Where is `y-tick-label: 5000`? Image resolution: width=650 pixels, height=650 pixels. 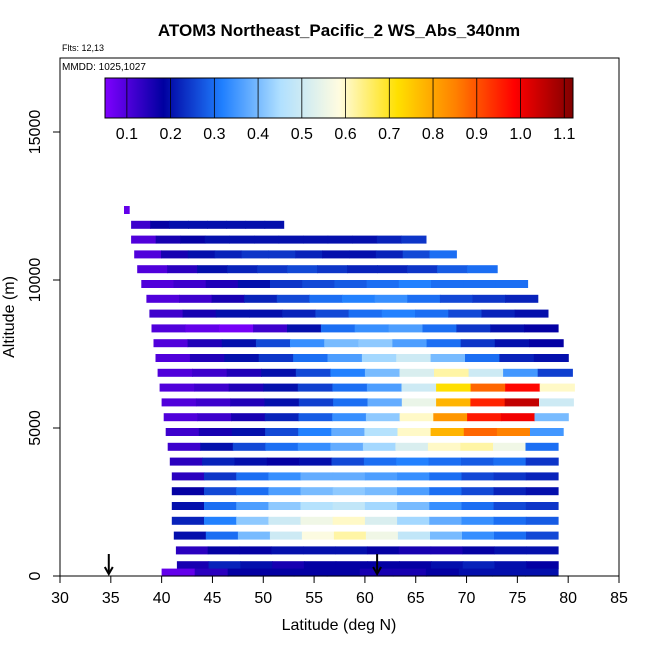 y-tick-label: 5000 is located at coordinates (35, 428).